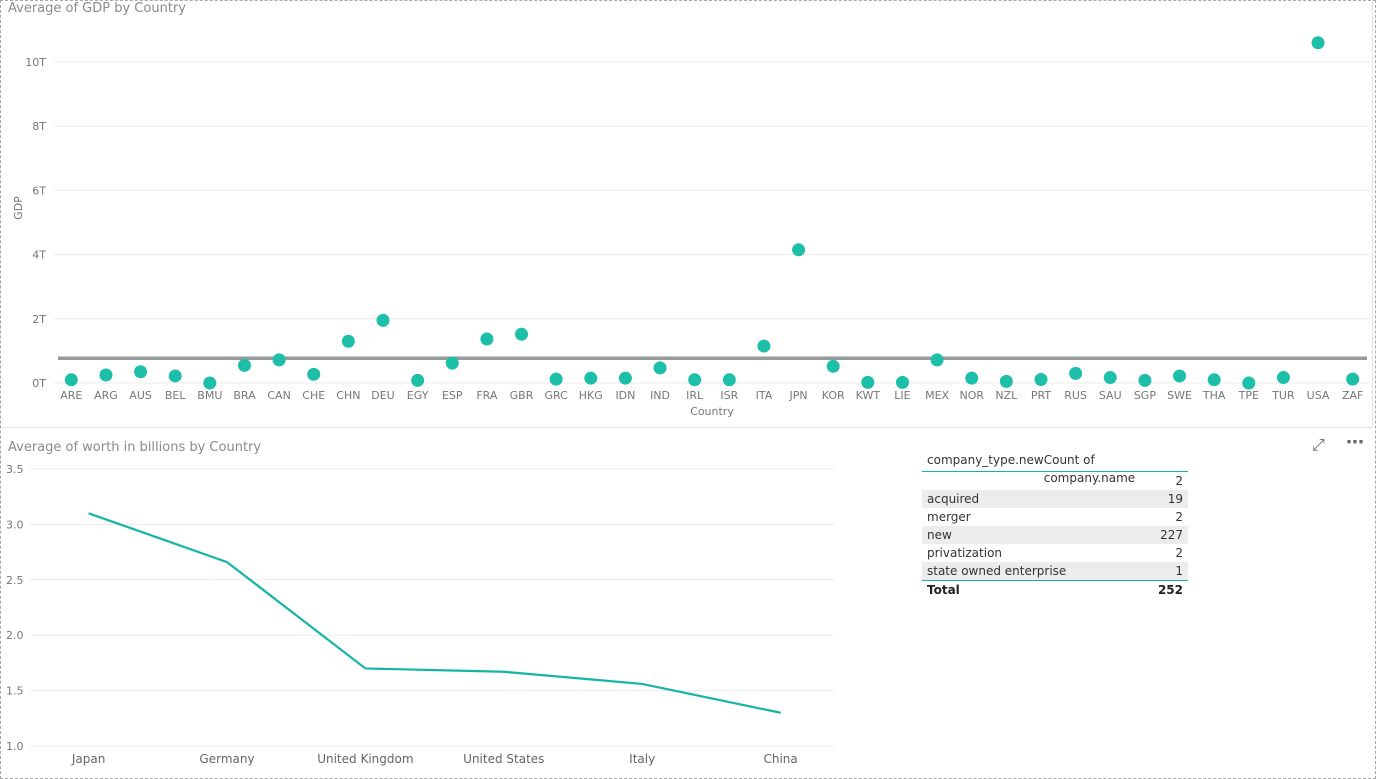  Describe the element at coordinates (244, 395) in the screenshot. I see `x-tick-label: BRA` at that location.